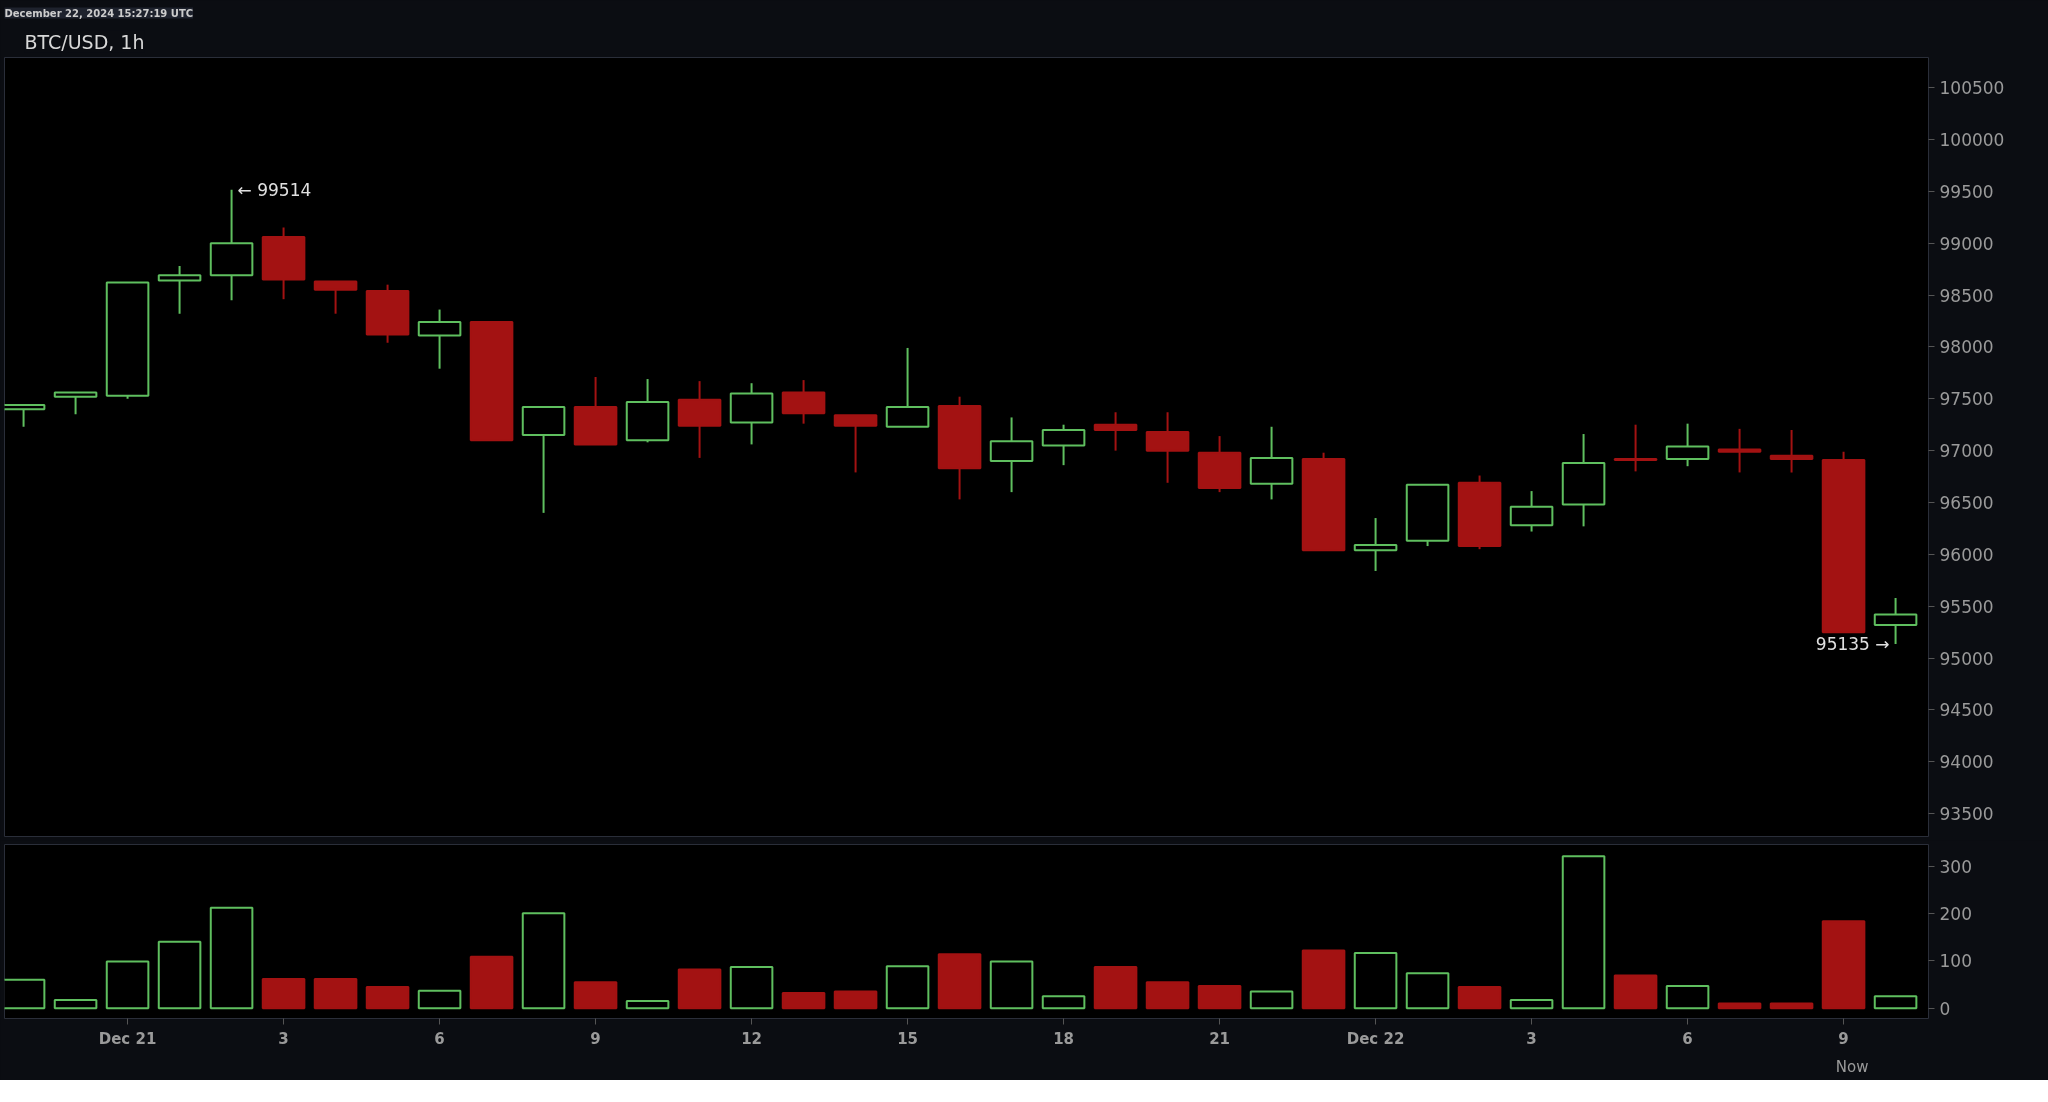 The height and width of the screenshot is (1102, 2048). What do you see at coordinates (907, 1038) in the screenshot?
I see `x-tick-label: 15` at bounding box center [907, 1038].